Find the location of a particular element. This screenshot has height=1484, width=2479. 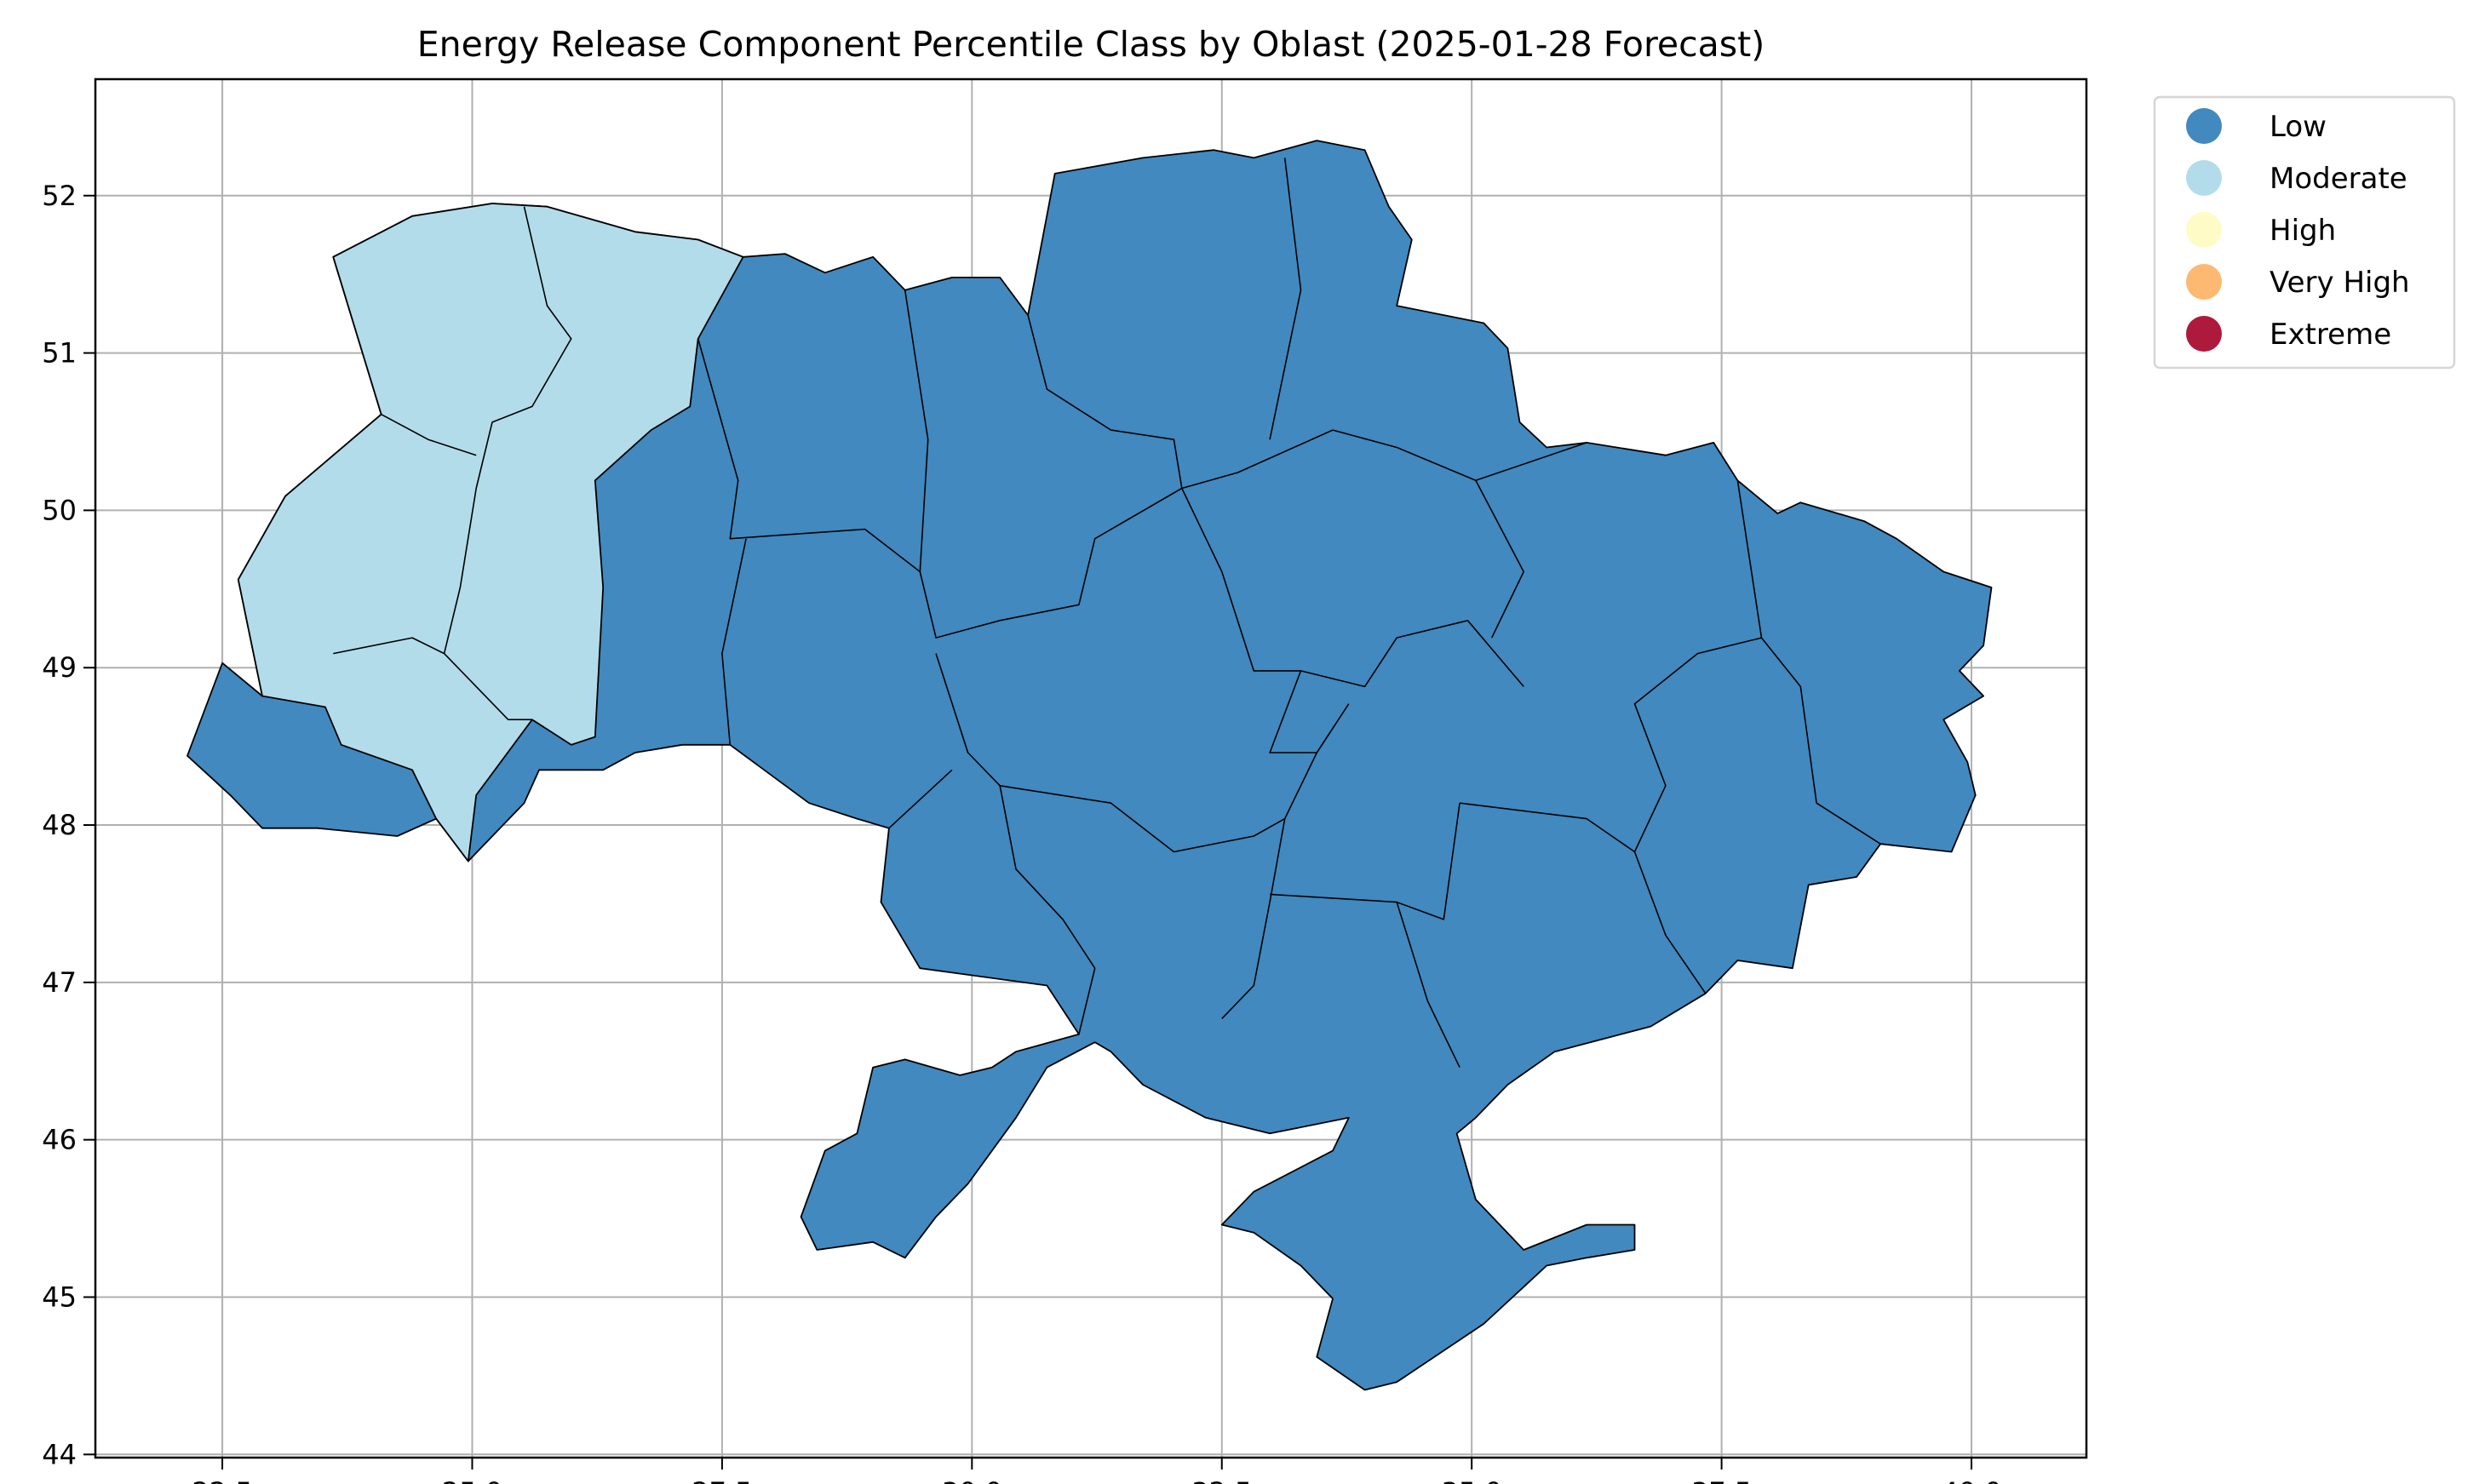

x-tick-label: 32.5 is located at coordinates (1221, 1480).